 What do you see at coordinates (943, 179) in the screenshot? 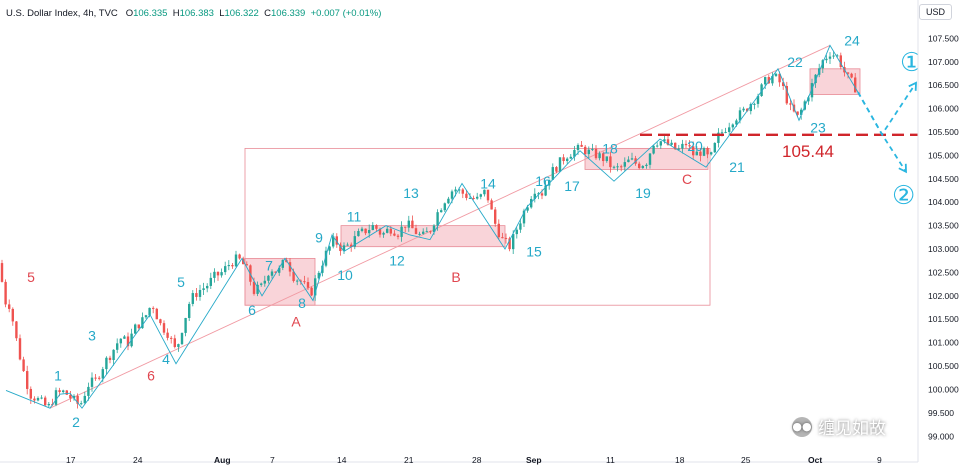
I see `y-tick-label: 104.500` at bounding box center [943, 179].